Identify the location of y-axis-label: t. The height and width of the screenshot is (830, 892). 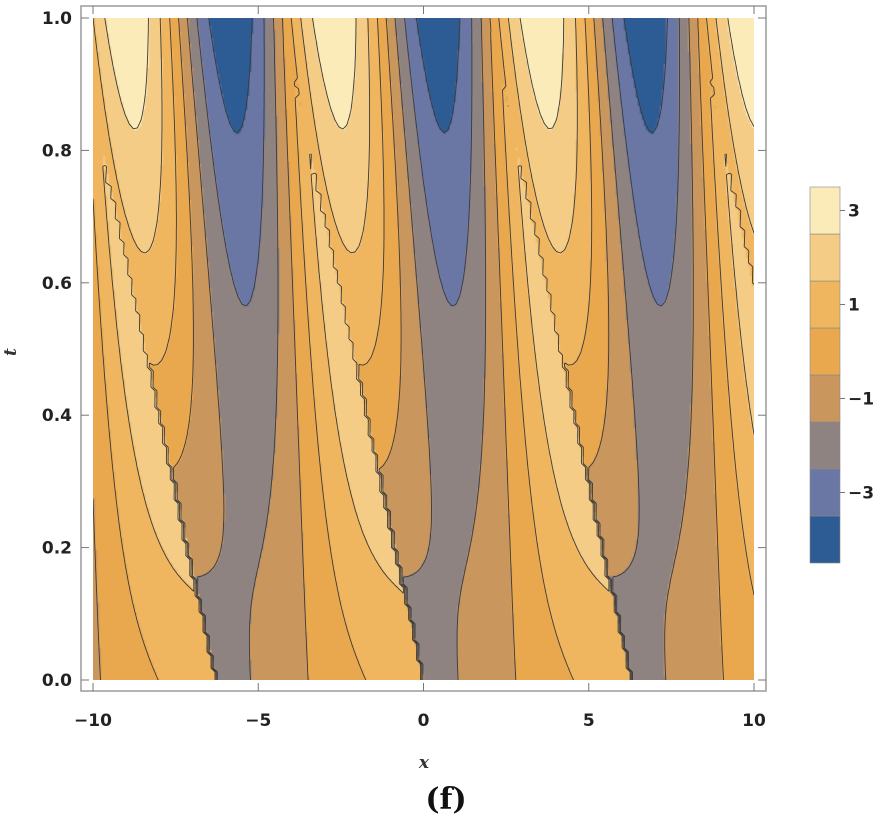
(11, 352).